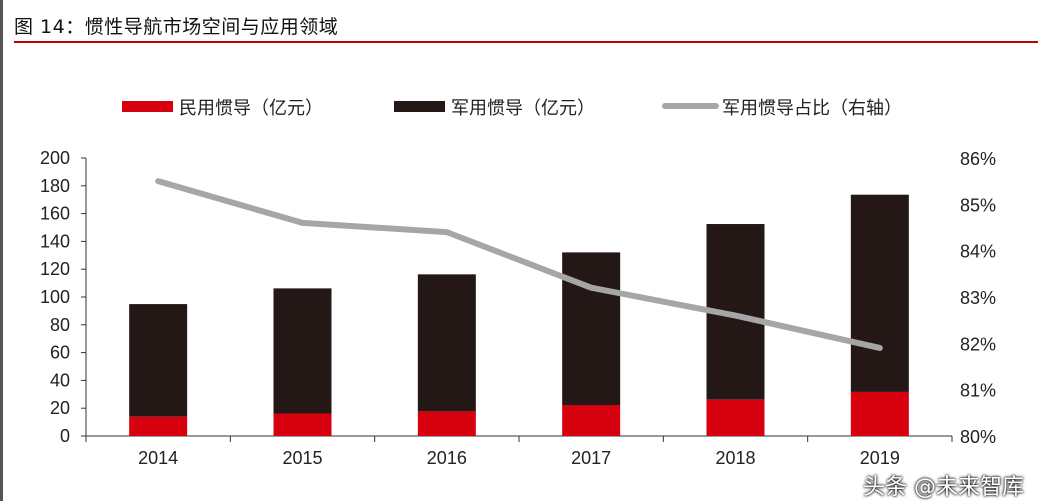  I want to click on x-tick-label: 2014, so click(158, 458).